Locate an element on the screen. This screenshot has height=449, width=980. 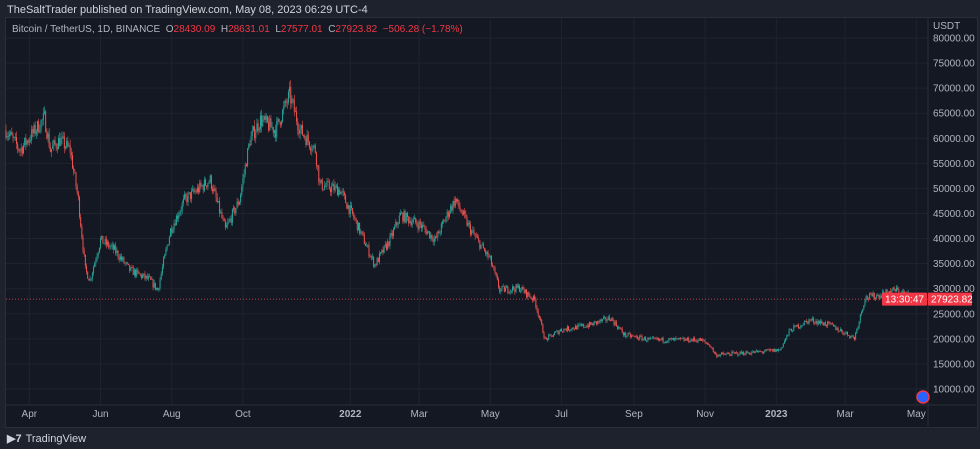
y-tick-label: 65000.00 is located at coordinates (954, 114).